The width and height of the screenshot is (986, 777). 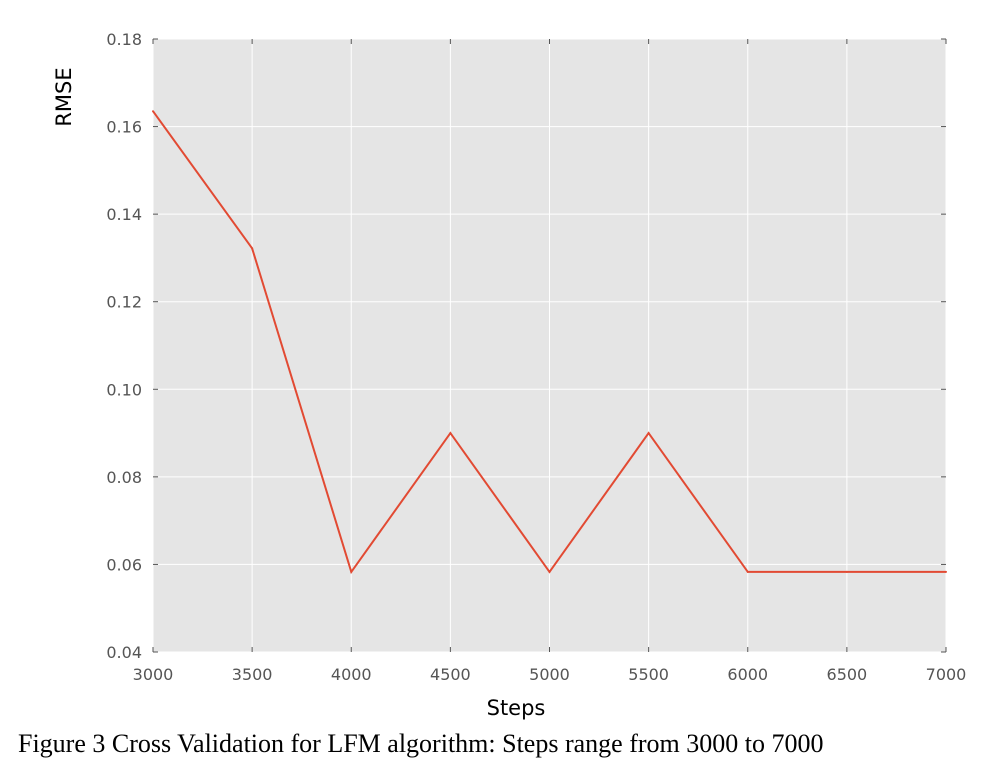 I want to click on y-tick-label: 0.16, so click(x=124, y=127).